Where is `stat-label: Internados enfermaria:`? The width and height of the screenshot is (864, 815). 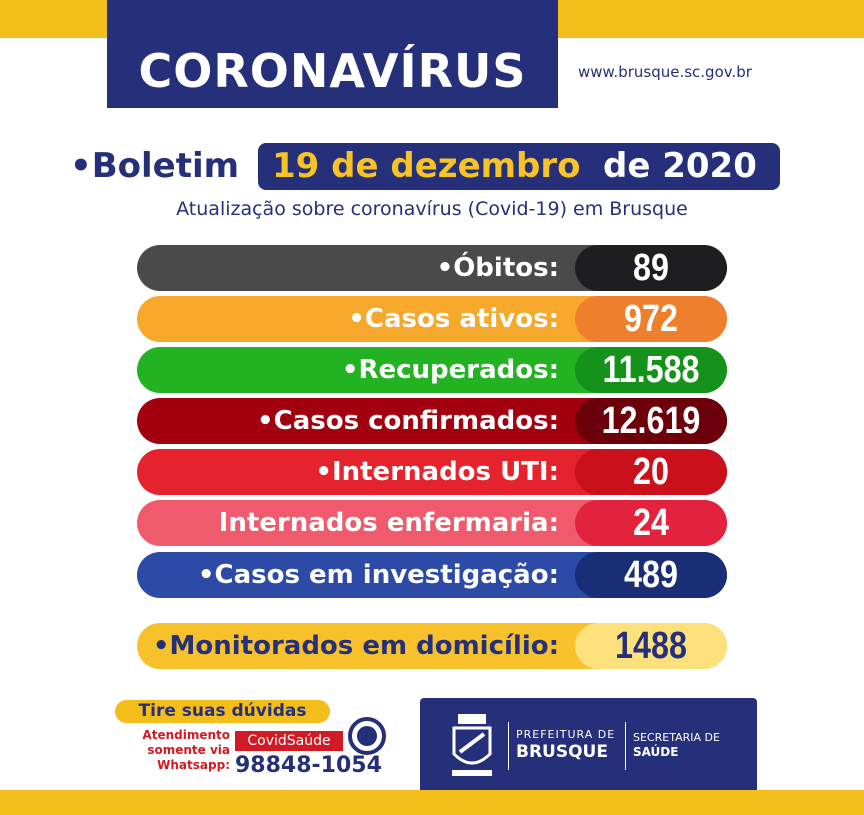 stat-label: Internados enfermaria: is located at coordinates (388, 523).